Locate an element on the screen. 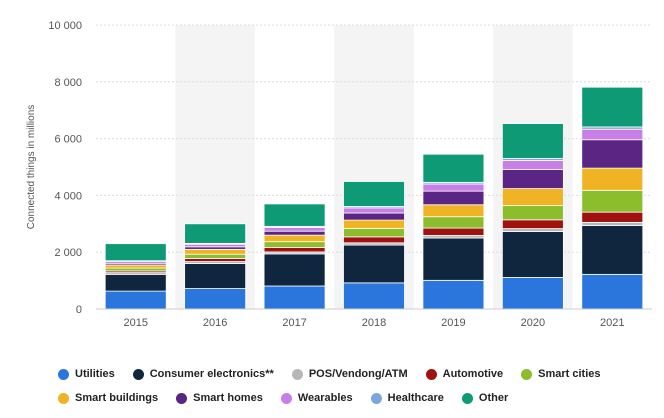  x-tick-label: 2020 is located at coordinates (533, 323).